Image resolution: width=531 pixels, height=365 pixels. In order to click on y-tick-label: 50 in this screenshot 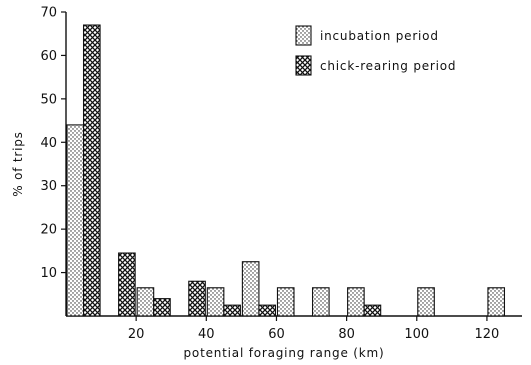, I will do `click(48, 99)`.